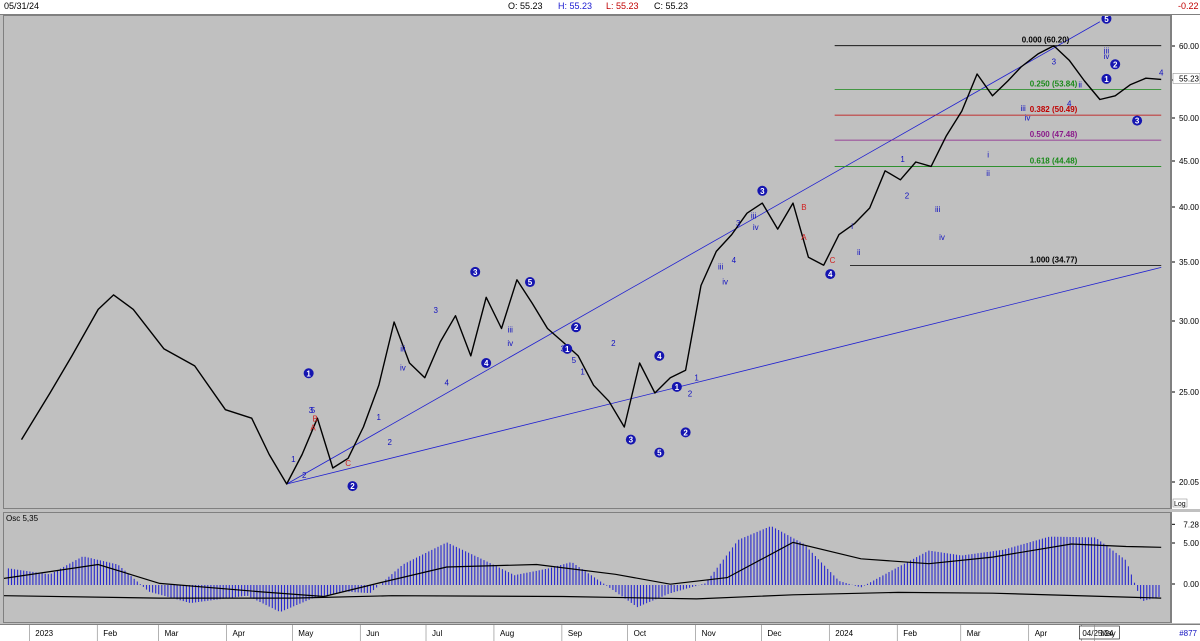 This screenshot has width=1200, height=641. I want to click on header-date: 05/31/24, so click(22, 6).